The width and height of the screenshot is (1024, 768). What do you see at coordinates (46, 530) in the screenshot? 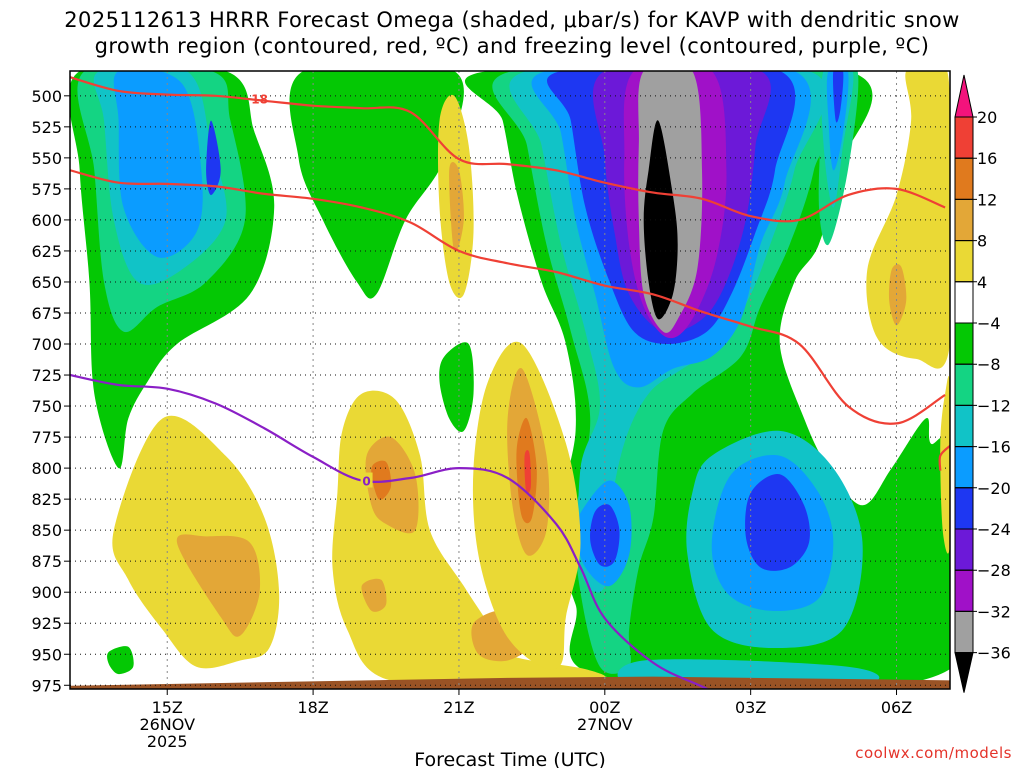
I see `y-tick-label-850: 850` at bounding box center [46, 530].